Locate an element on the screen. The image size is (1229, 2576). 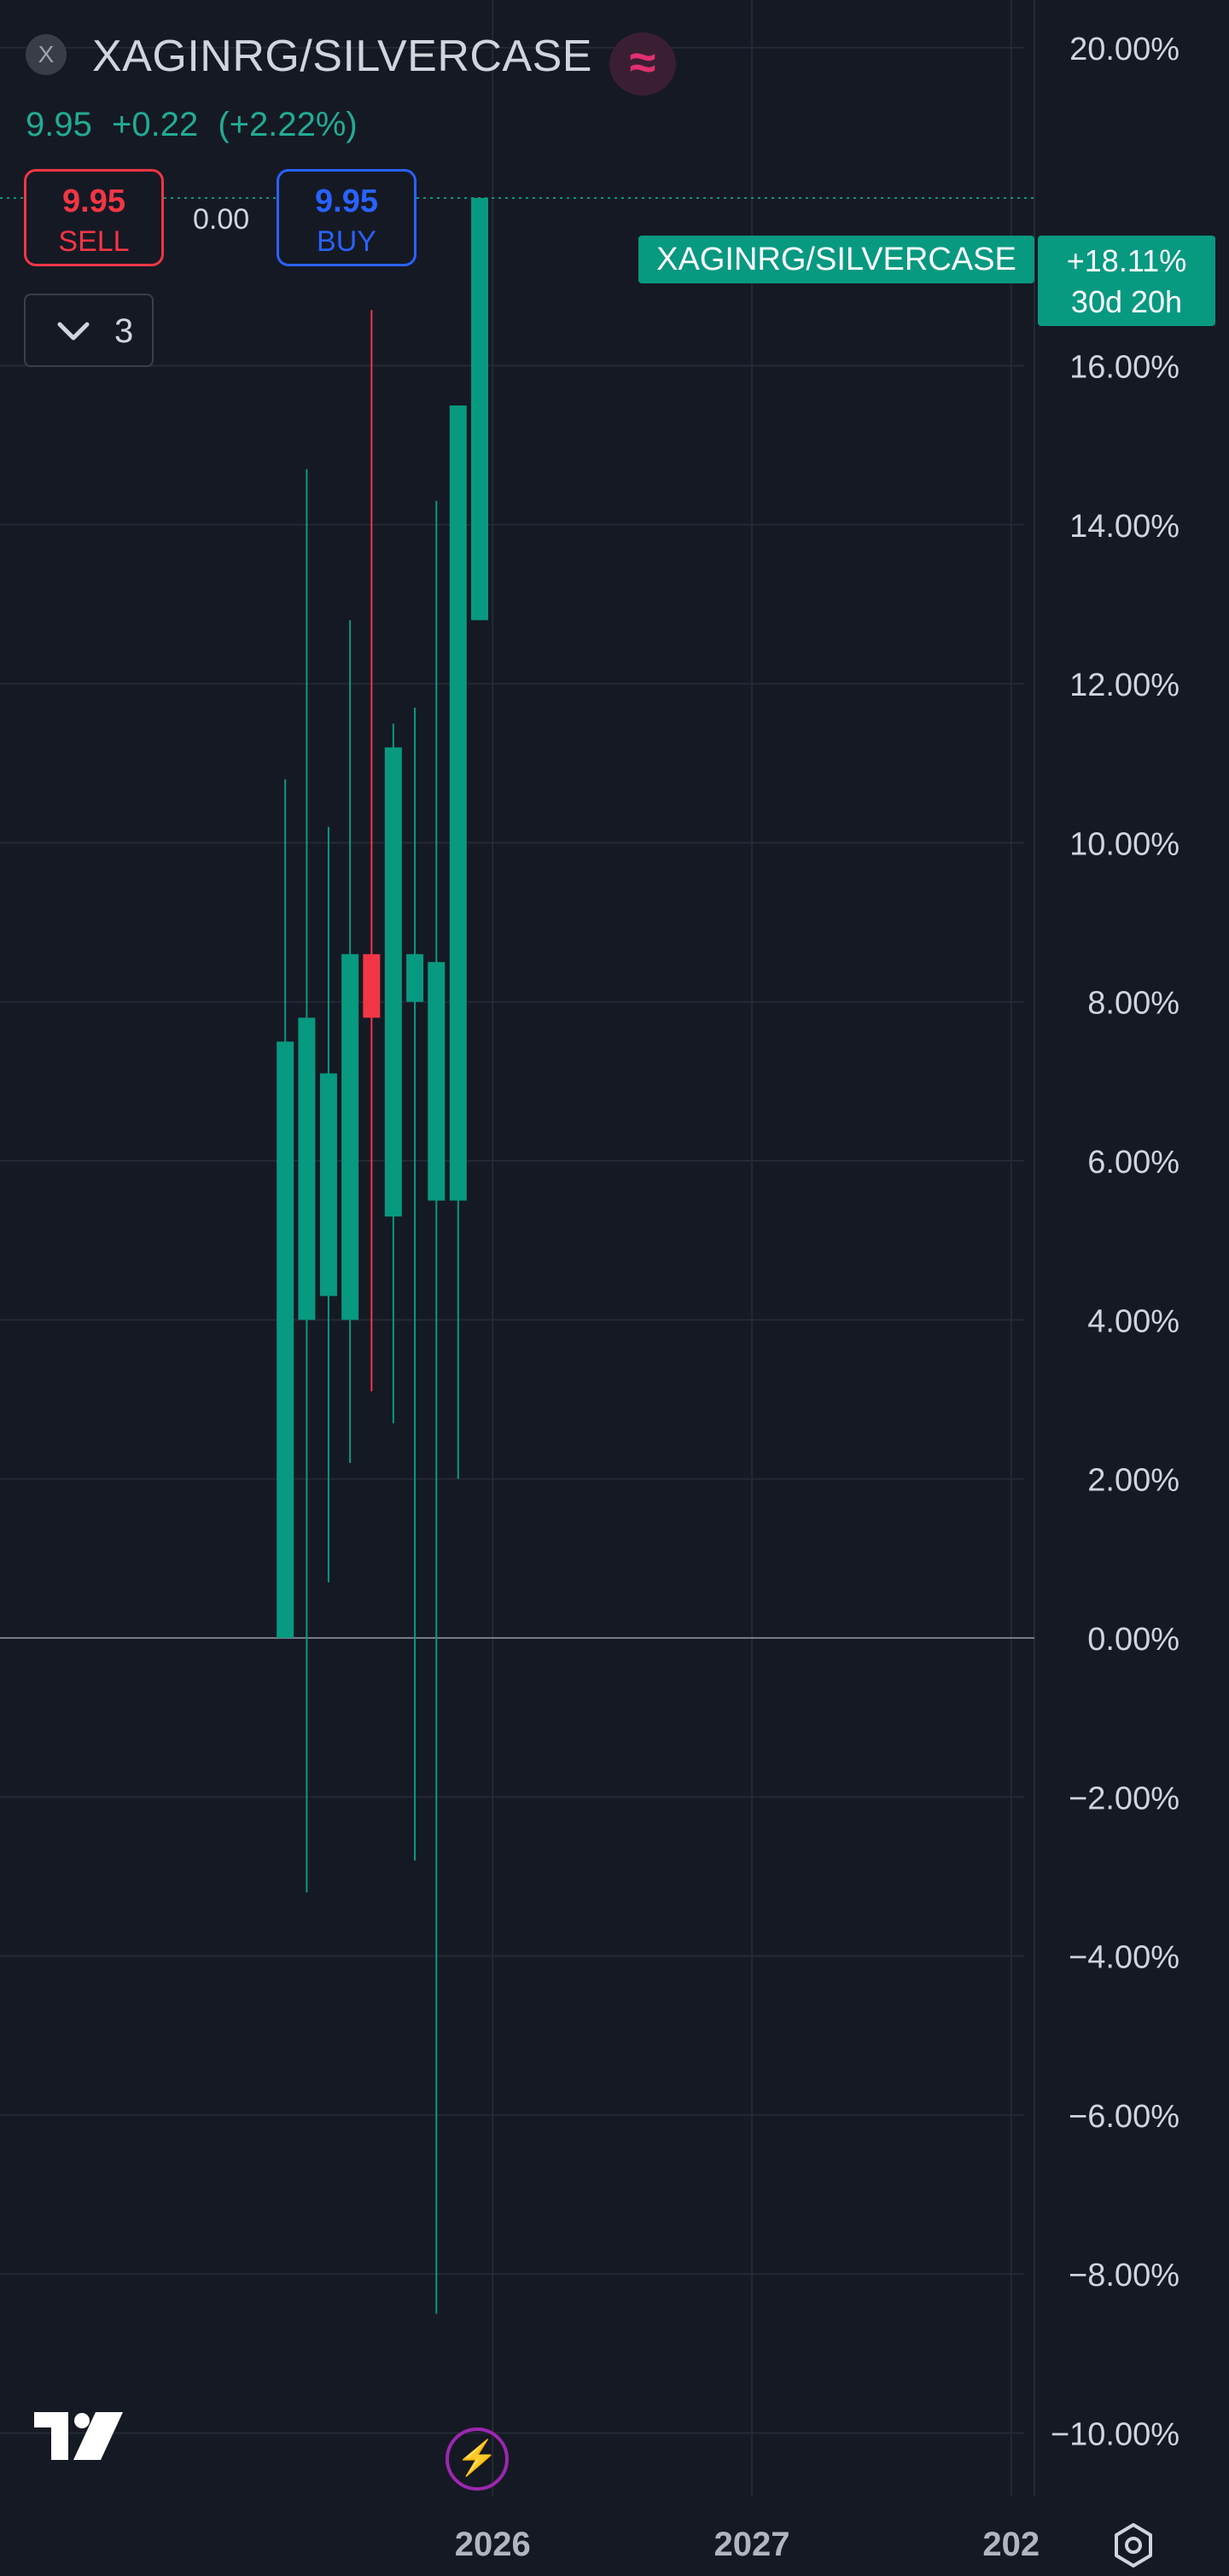
indicators-toggle-button: 3 is located at coordinates (89, 330).